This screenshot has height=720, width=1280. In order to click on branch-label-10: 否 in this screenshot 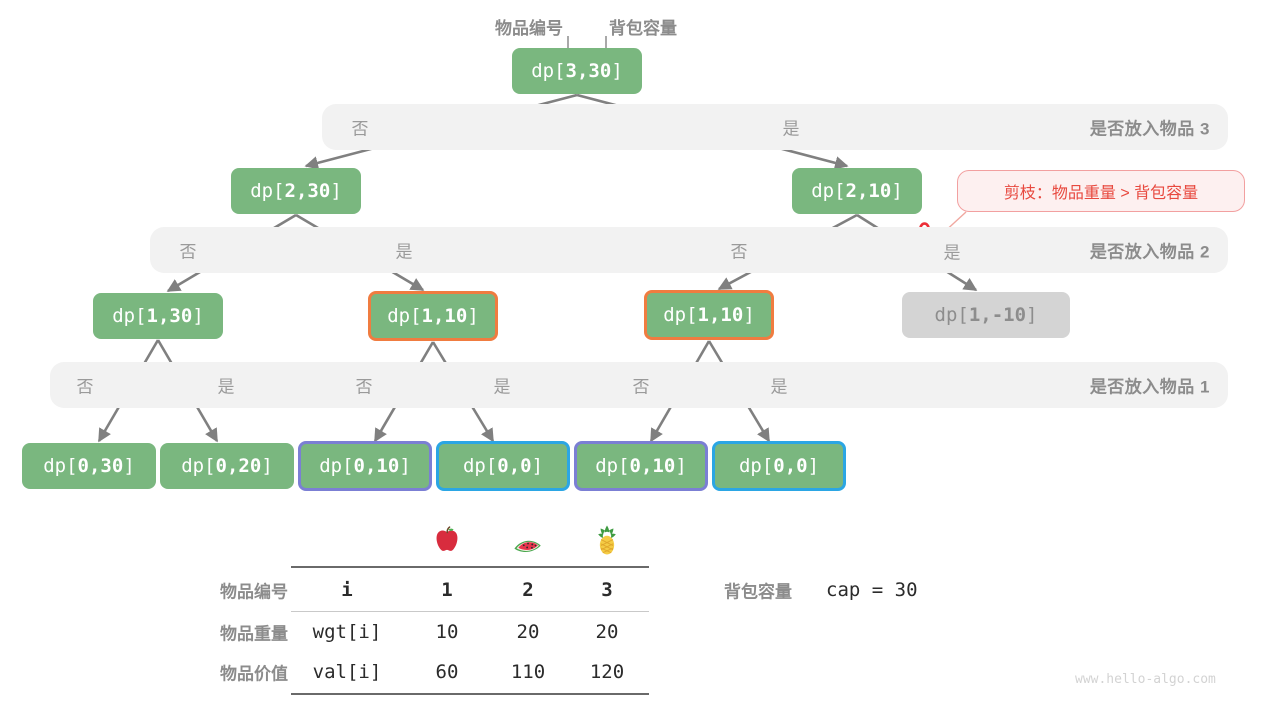, I will do `click(641, 387)`.